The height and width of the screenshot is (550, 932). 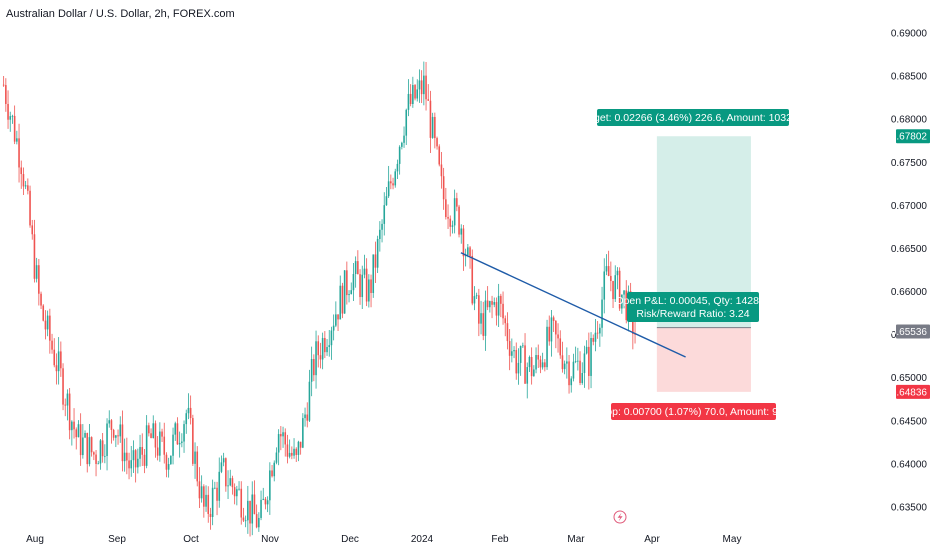 What do you see at coordinates (652, 539) in the screenshot?
I see `x-tick-label: Apr` at bounding box center [652, 539].